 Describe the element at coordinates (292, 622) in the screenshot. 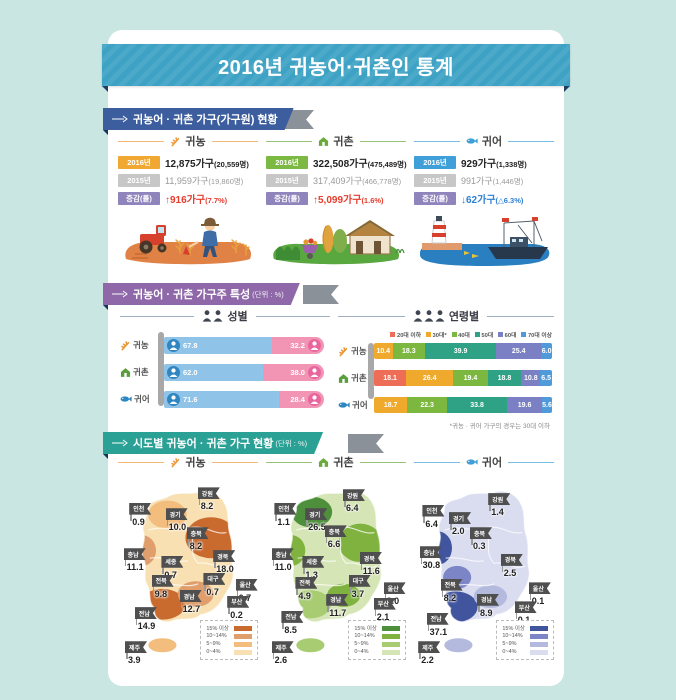

I see `region-flag-전남: 전남 8.5` at that location.